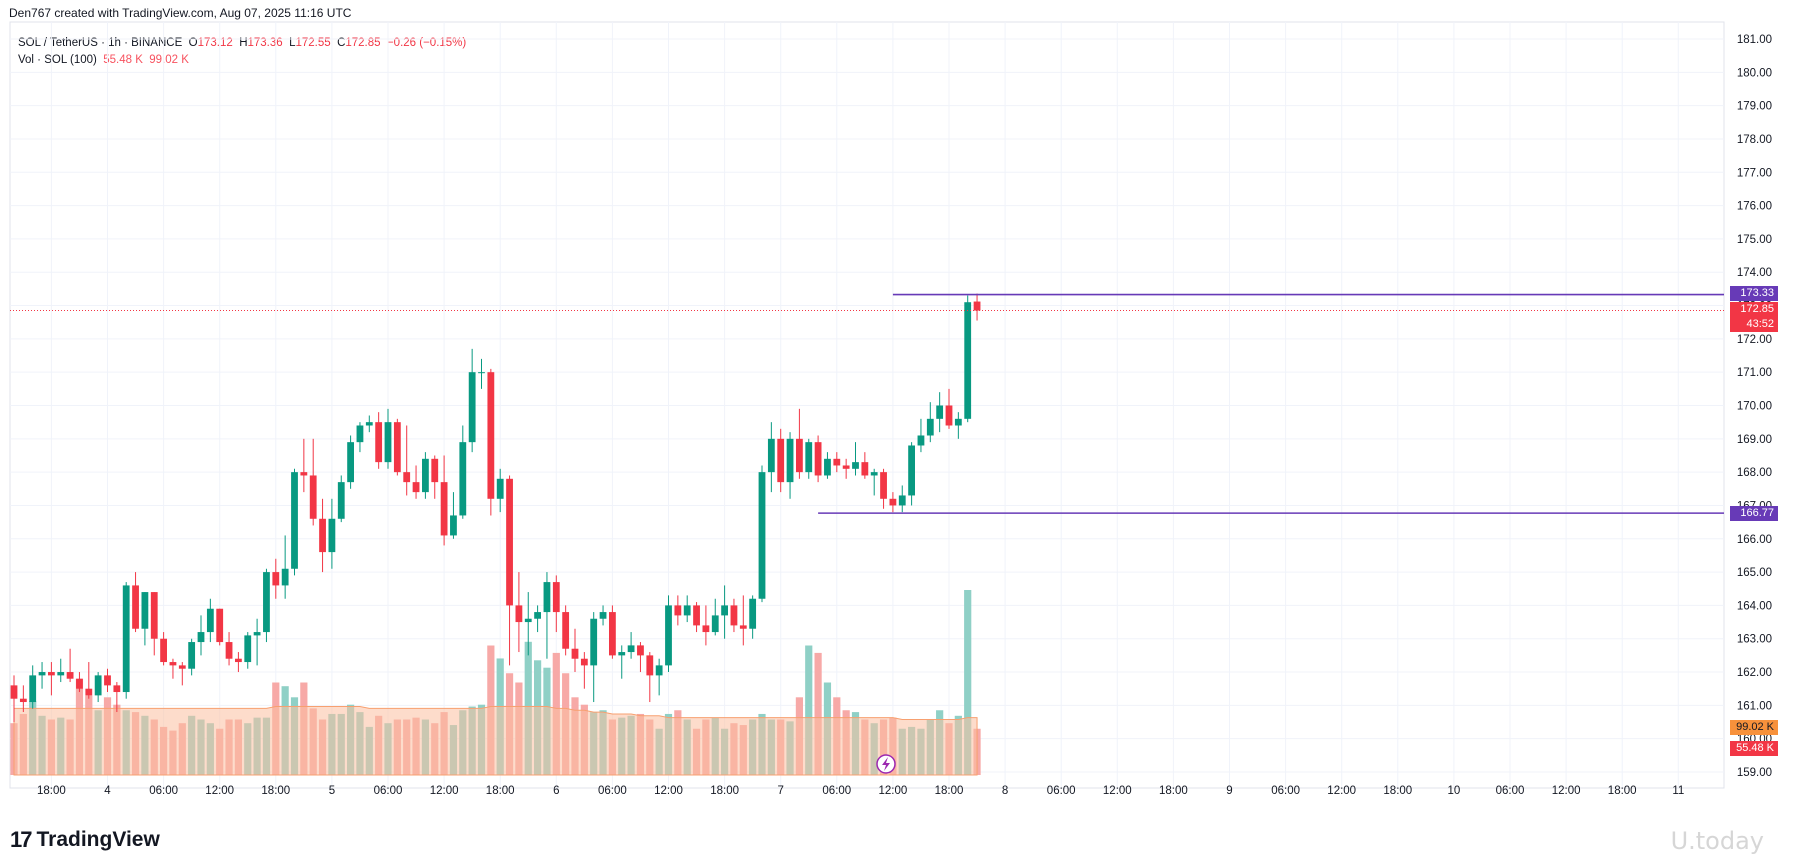 The height and width of the screenshot is (865, 1794). What do you see at coordinates (332, 791) in the screenshot?
I see `x-tick-label: 5` at bounding box center [332, 791].